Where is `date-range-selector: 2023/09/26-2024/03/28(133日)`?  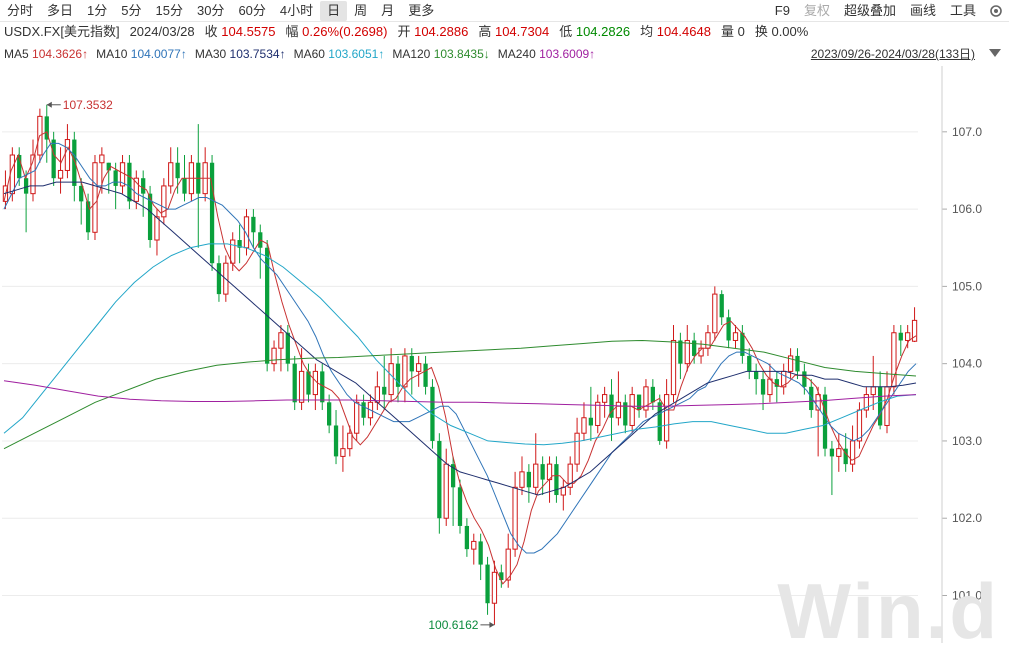 date-range-selector: 2023/09/26-2024/03/28(133日) is located at coordinates (892, 54).